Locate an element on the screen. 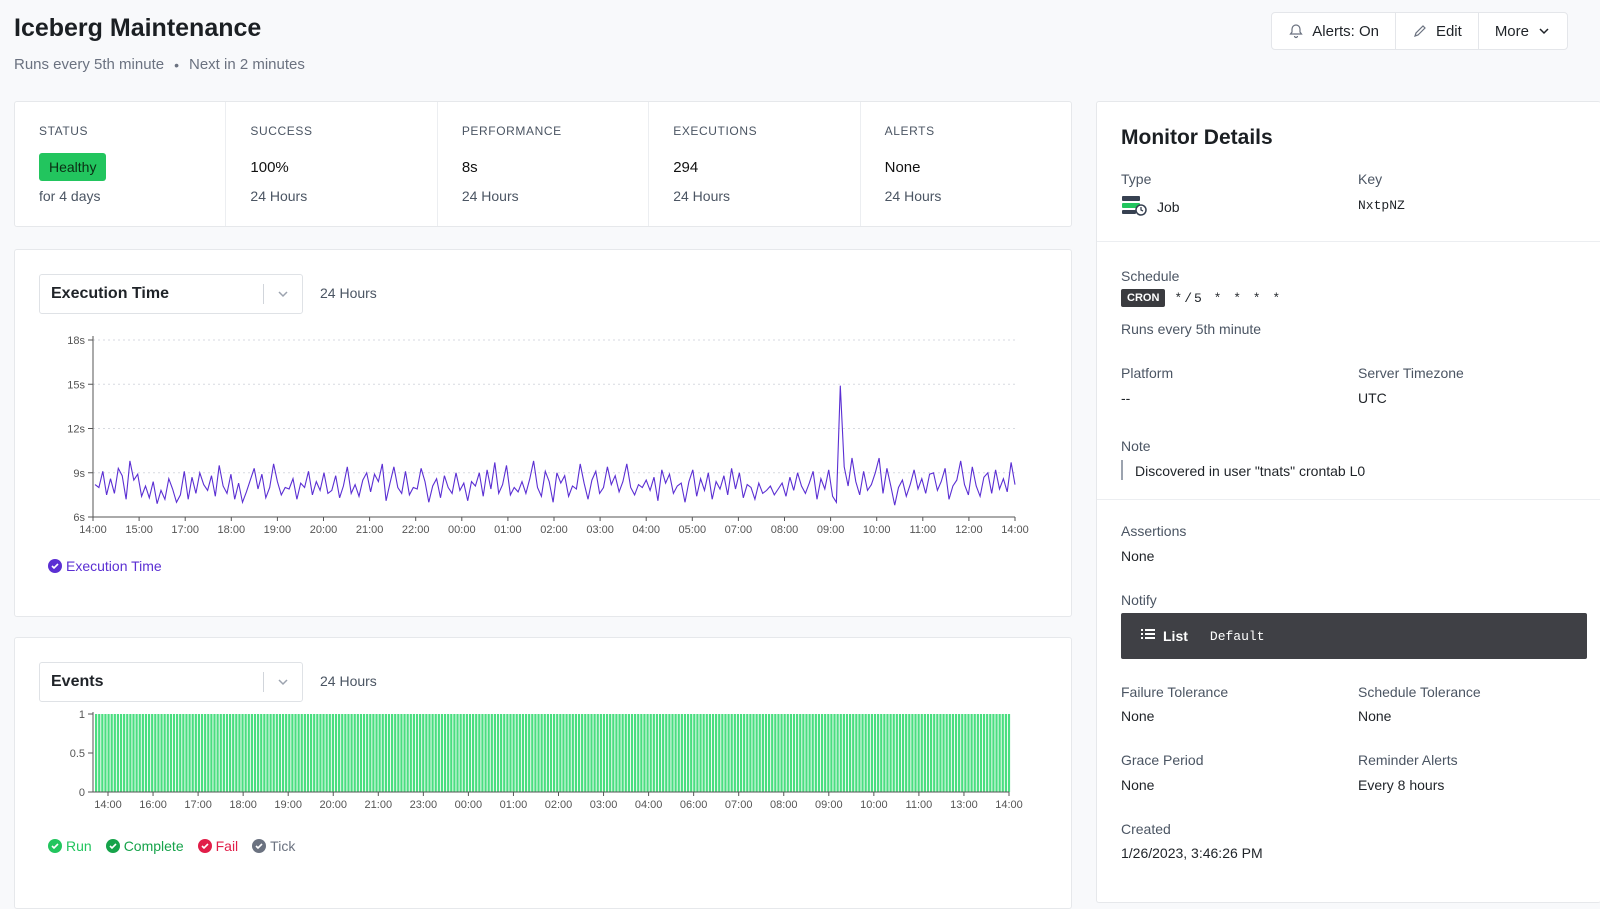 The image size is (1600, 909). y-tick-label: 0.5 is located at coordinates (77, 754).